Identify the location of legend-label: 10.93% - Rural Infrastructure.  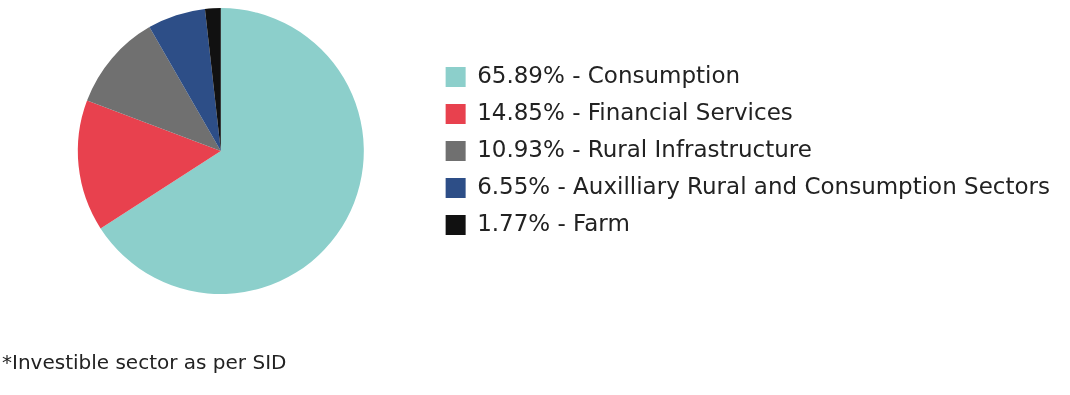
(644, 148).